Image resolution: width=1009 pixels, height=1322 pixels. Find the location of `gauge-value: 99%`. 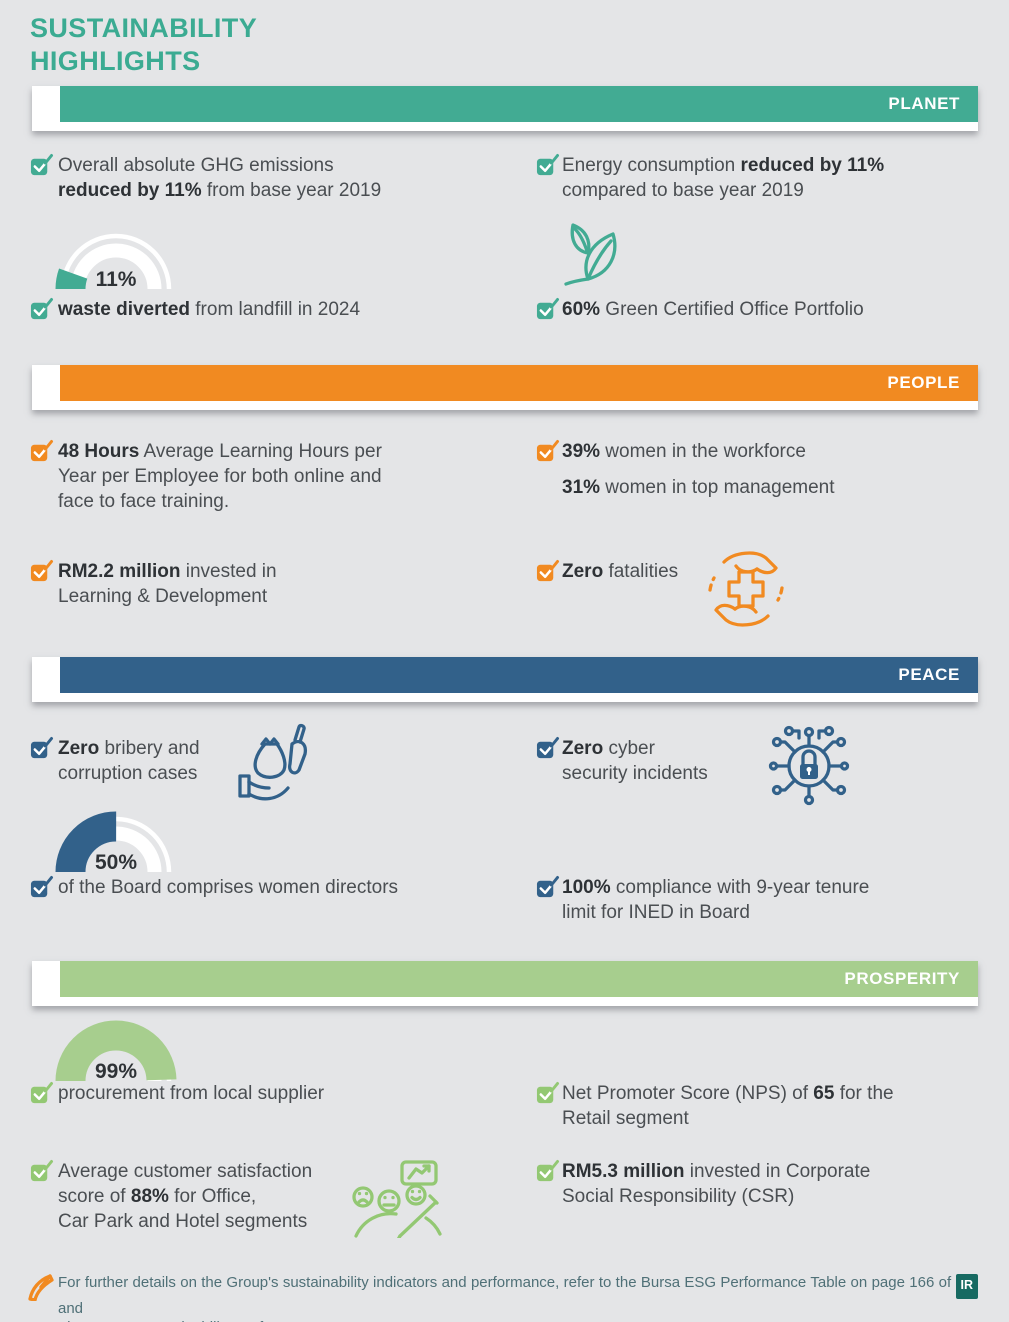

gauge-value: 99% is located at coordinates (116, 1071).